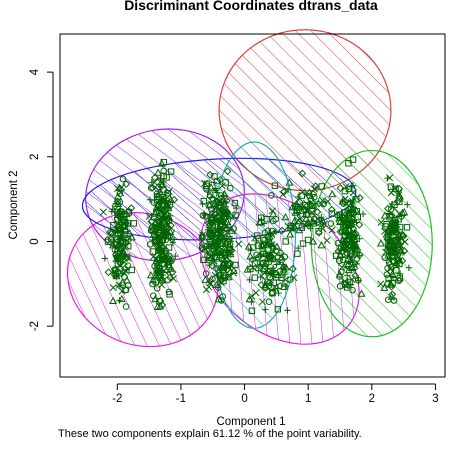 The width and height of the screenshot is (474, 449). Describe the element at coordinates (244, 399) in the screenshot. I see `x-tick-label: 0` at that location.